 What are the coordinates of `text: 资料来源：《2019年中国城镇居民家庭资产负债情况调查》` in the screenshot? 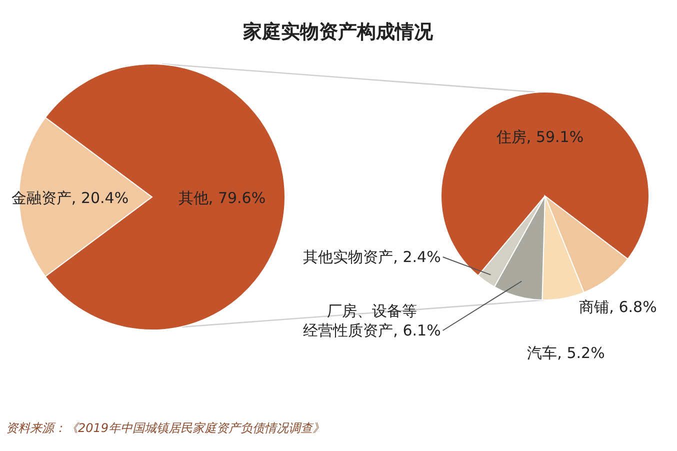 It's located at (165, 428).